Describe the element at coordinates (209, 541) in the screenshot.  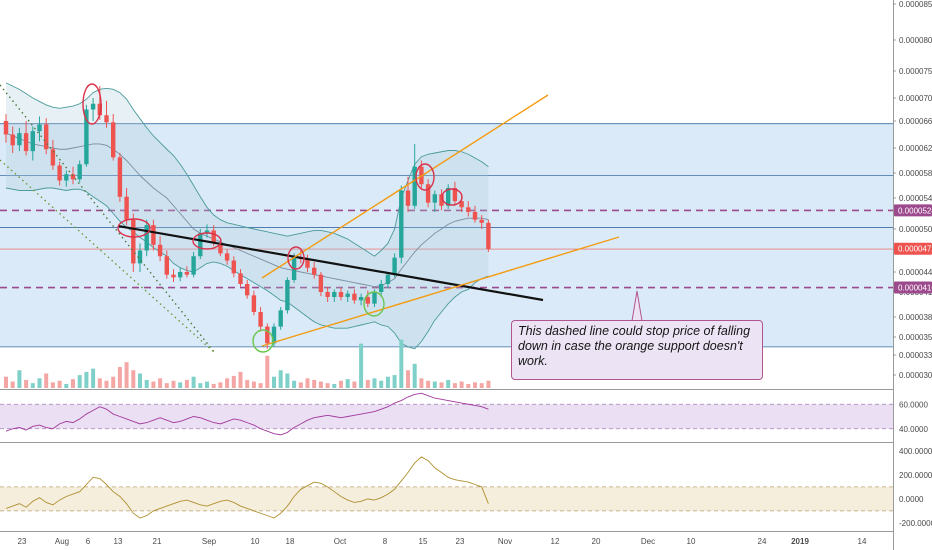
I see `x-tick-label: Sep` at that location.